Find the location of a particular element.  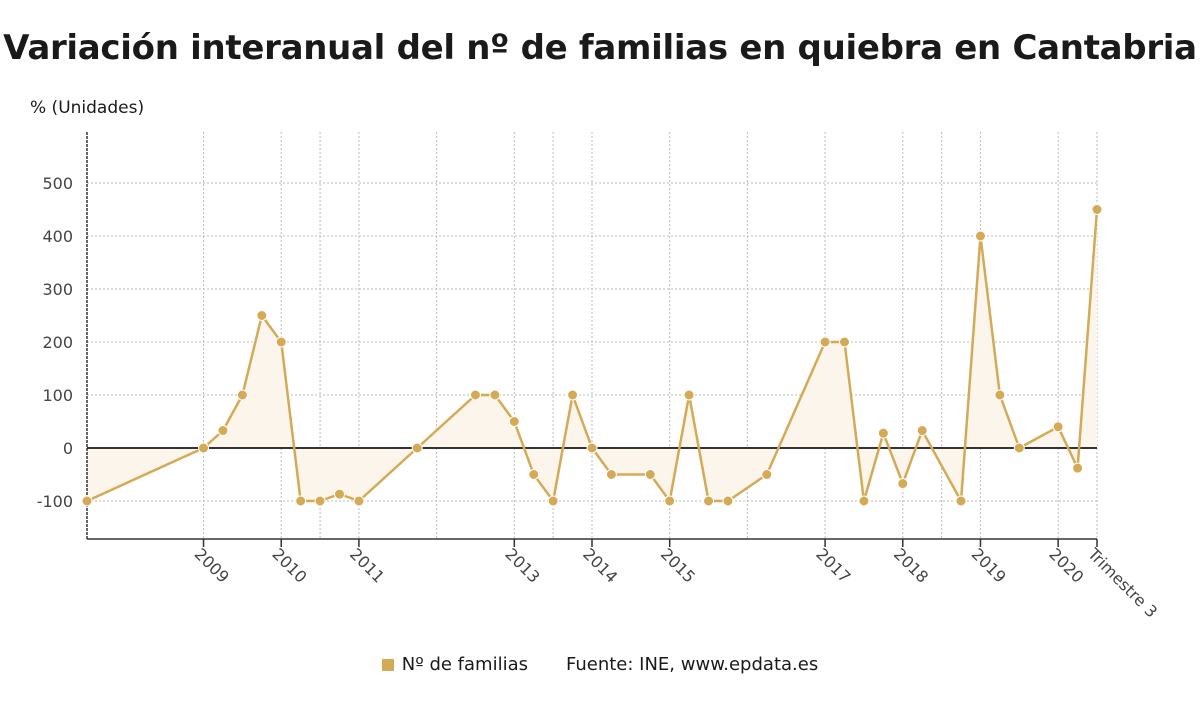

y-tick-label: 300 is located at coordinates (57, 289).